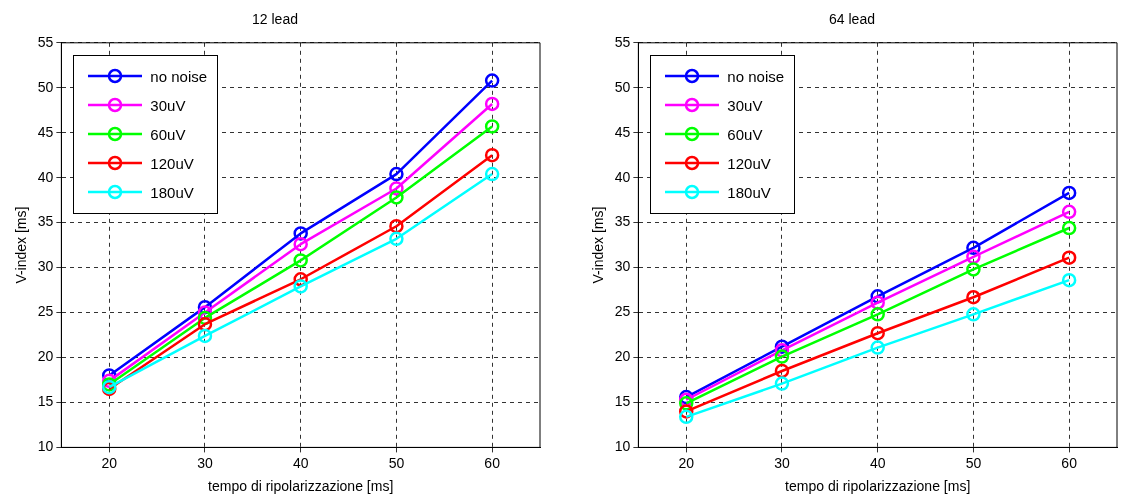 This screenshot has width=1137, height=504. Describe the element at coordinates (852, 19) in the screenshot. I see `chart-title: 64 lead` at that location.